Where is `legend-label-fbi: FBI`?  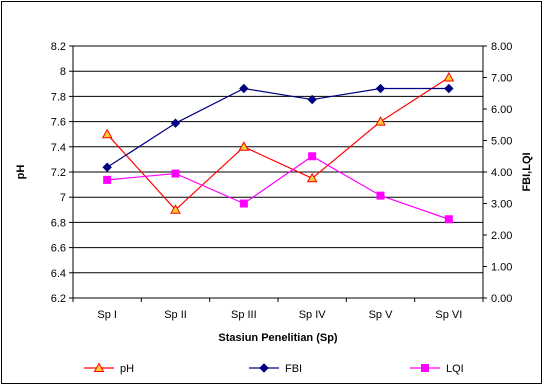
legend-label-fbi: FBI is located at coordinates (293, 369).